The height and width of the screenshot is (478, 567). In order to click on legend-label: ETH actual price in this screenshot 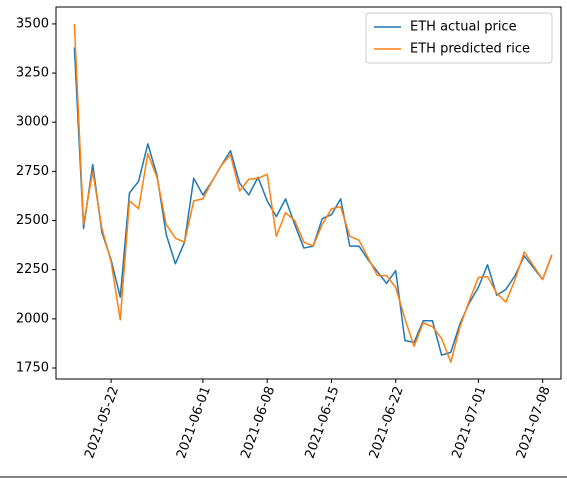, I will do `click(463, 27)`.